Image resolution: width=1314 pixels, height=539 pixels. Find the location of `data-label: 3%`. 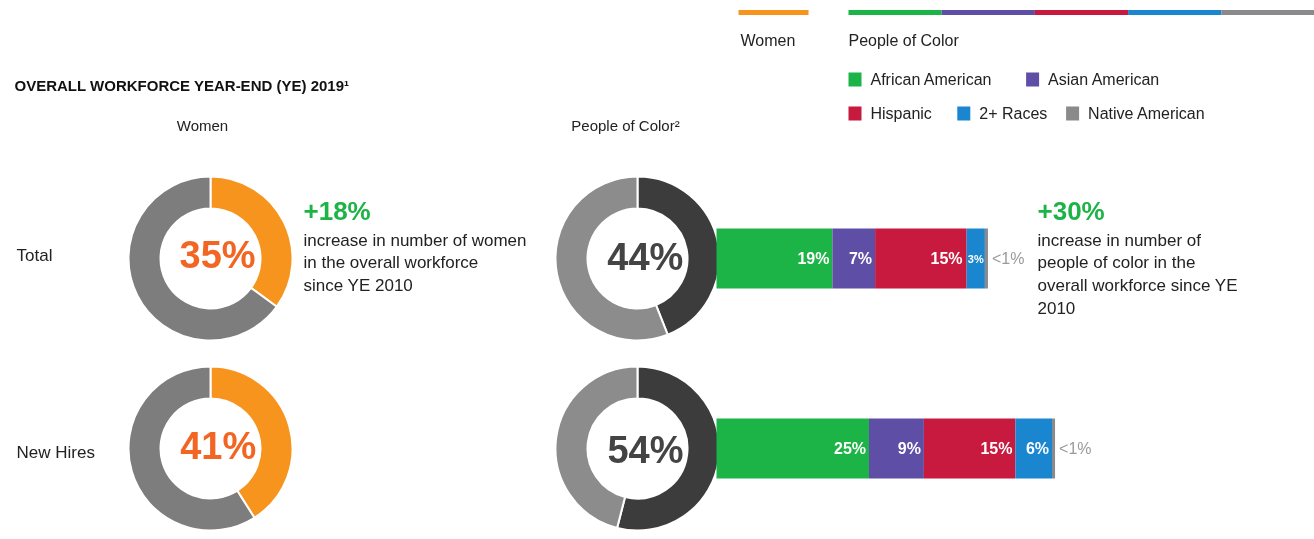

data-label: 3% is located at coordinates (975, 258).